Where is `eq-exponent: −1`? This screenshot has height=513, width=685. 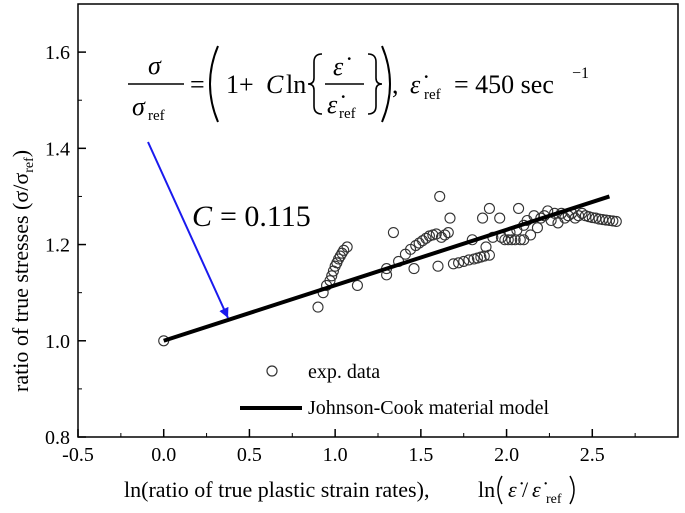 eq-exponent: −1 is located at coordinates (580, 73).